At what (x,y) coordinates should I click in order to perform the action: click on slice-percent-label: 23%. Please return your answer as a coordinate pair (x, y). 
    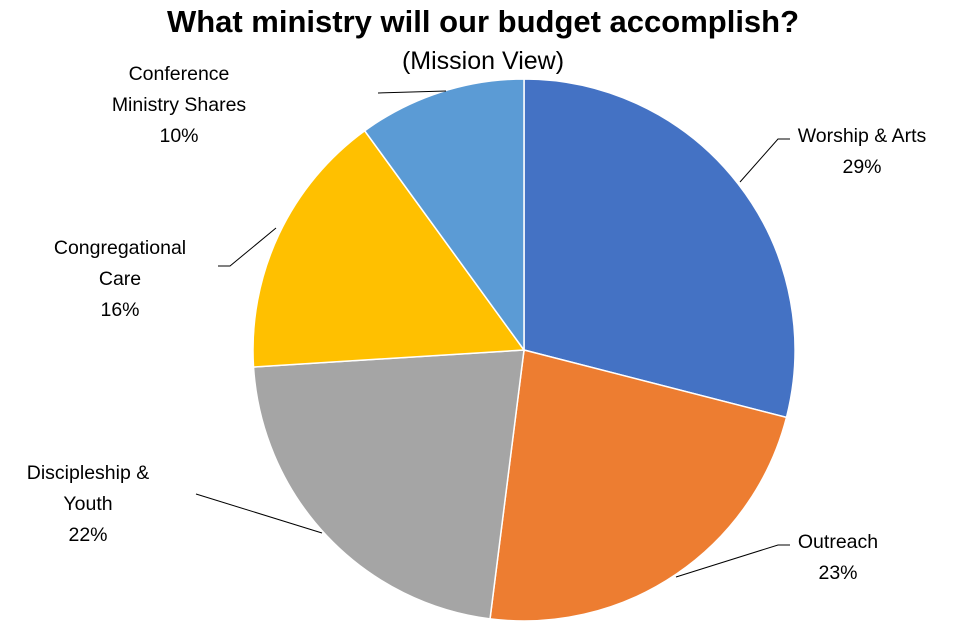
    Looking at the image, I should click on (837, 573).